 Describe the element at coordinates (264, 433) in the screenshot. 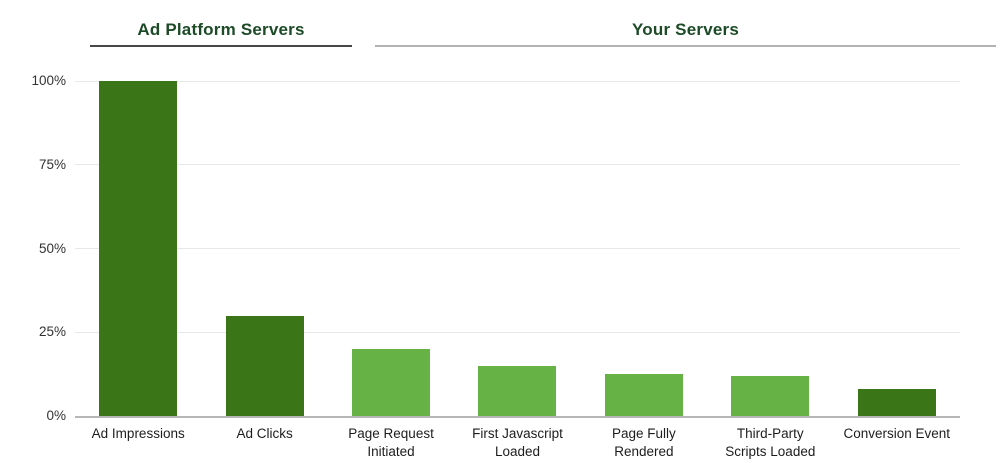

I see `x-axis-label-ad-clicks: Ad Clicks` at that location.